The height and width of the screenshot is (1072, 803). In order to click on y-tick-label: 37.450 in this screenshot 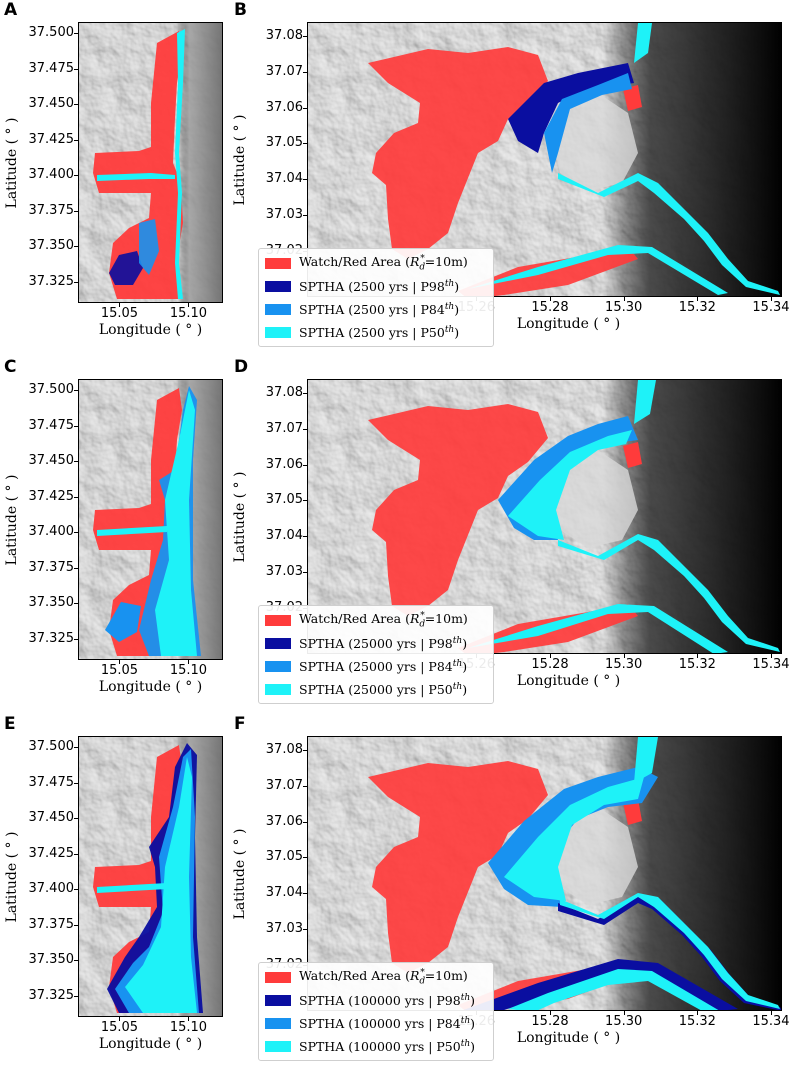, I will do `click(51, 461)`.